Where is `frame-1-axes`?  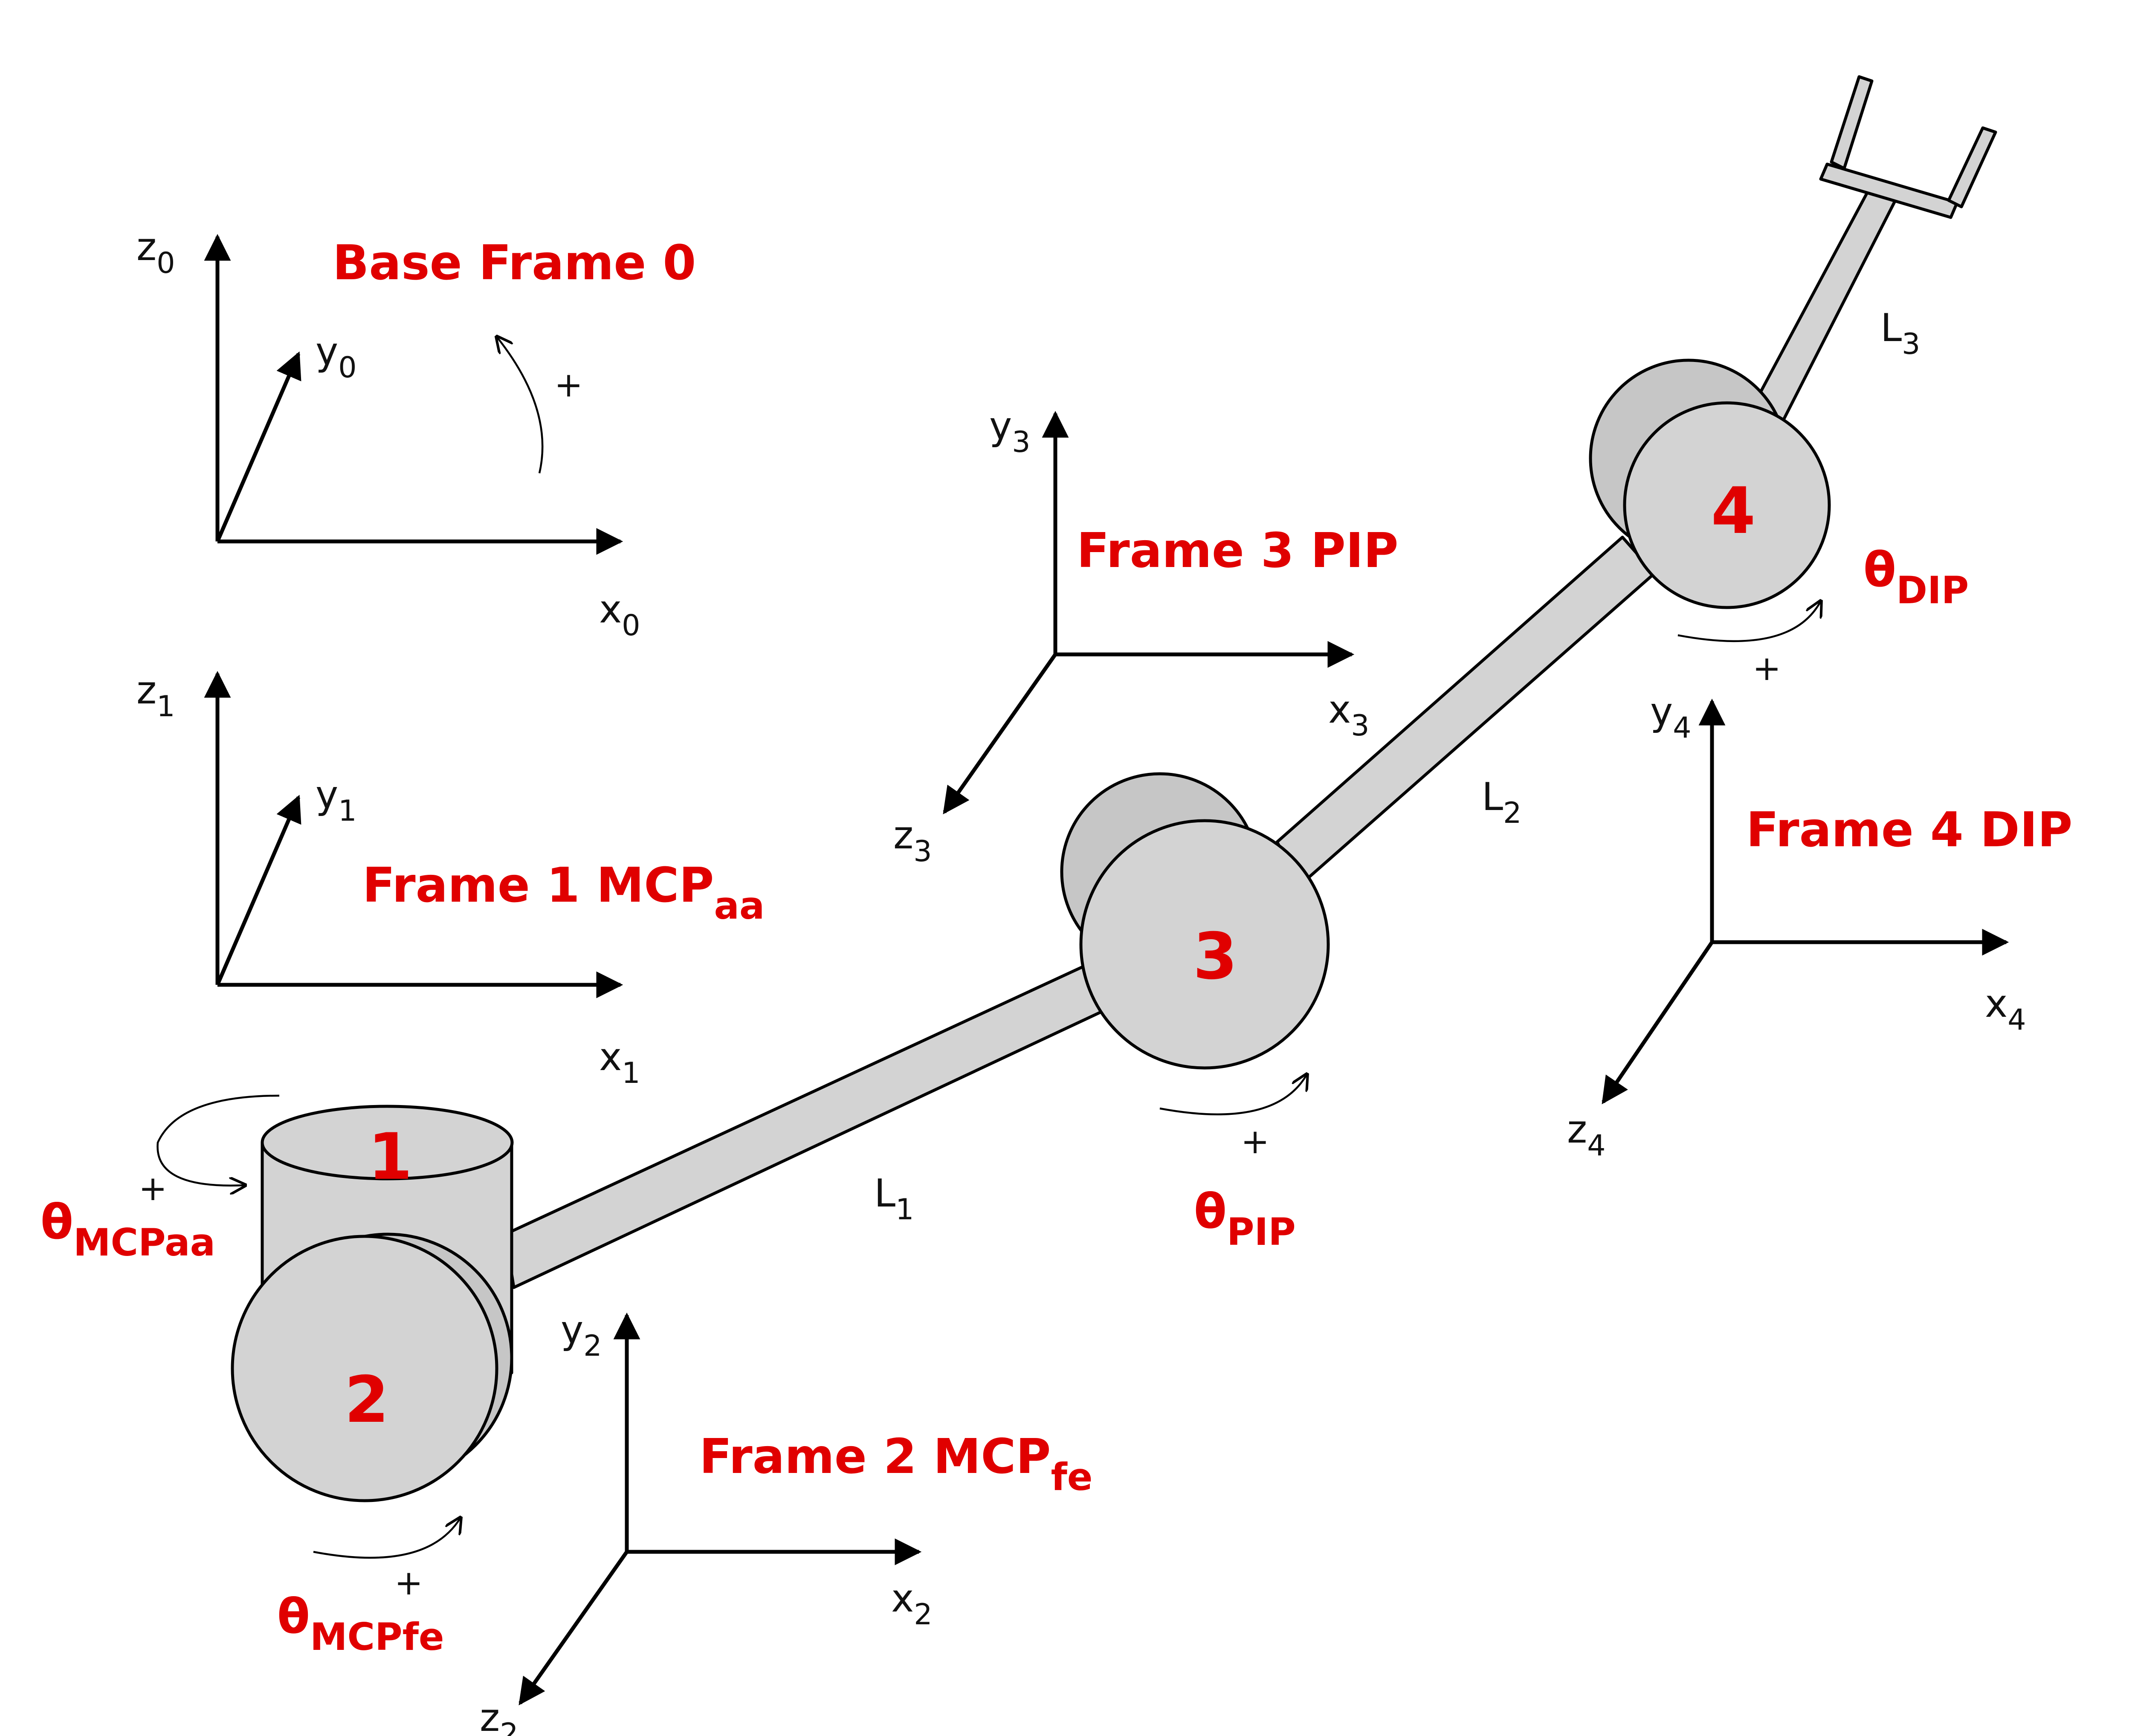
frame-1-axes is located at coordinates (413, 834).